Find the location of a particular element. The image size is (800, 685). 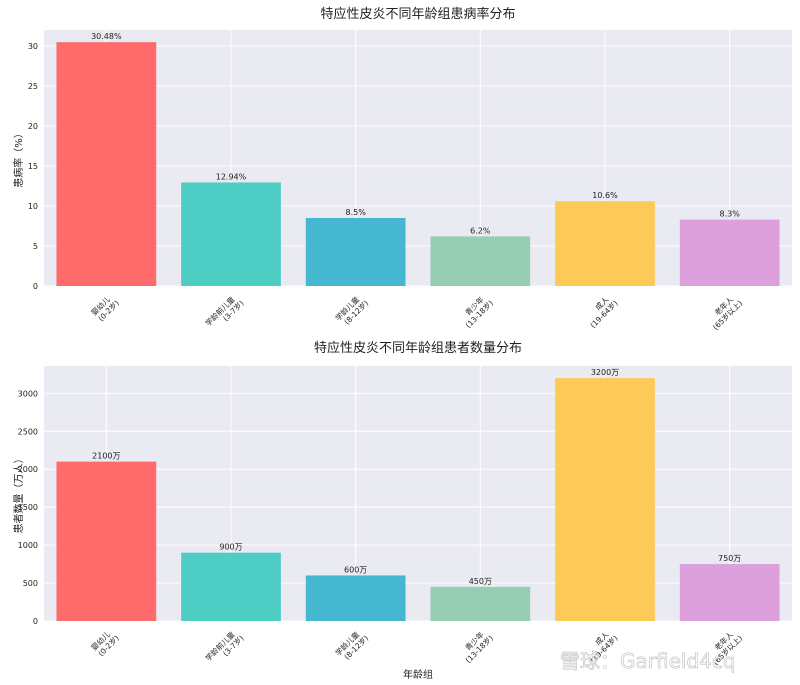

y-tick-label: 500 is located at coordinates (30, 583).